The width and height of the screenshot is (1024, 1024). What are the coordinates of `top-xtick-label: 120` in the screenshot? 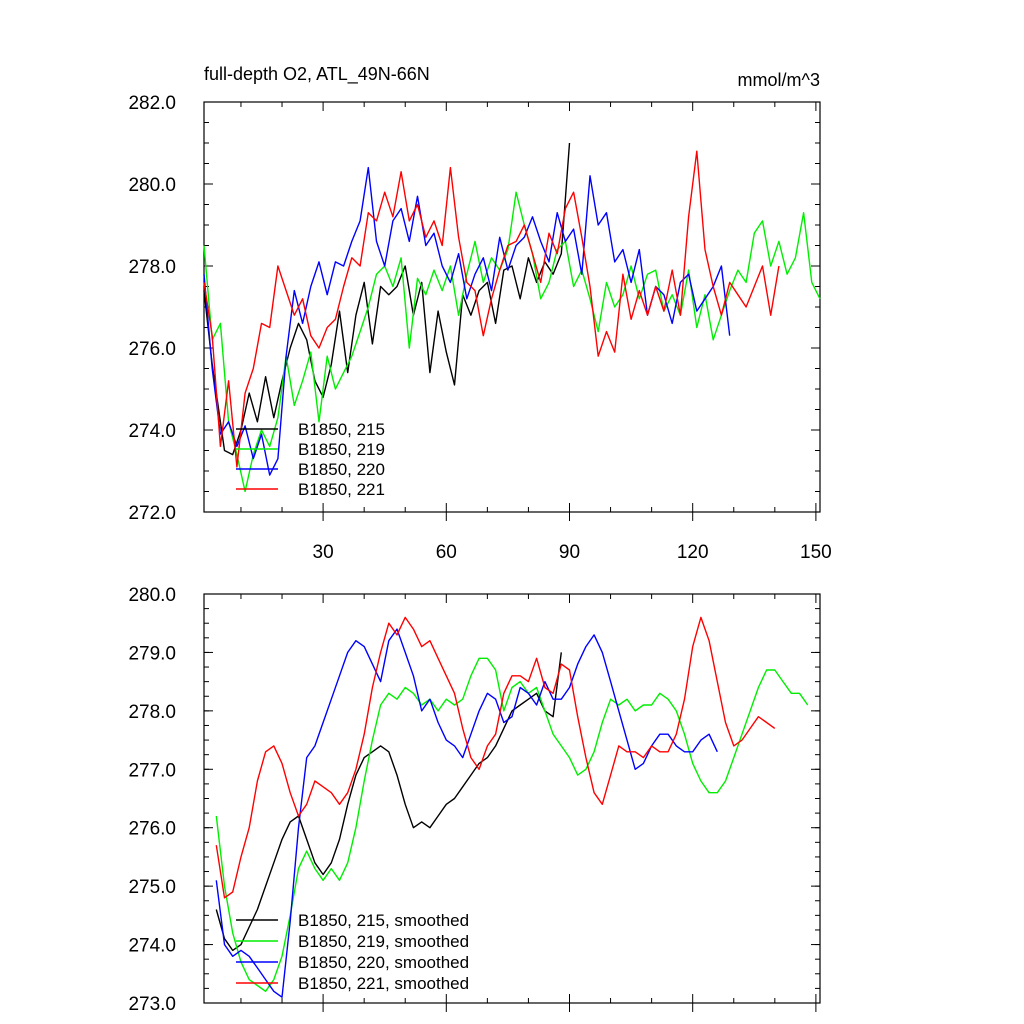 It's located at (693, 552).